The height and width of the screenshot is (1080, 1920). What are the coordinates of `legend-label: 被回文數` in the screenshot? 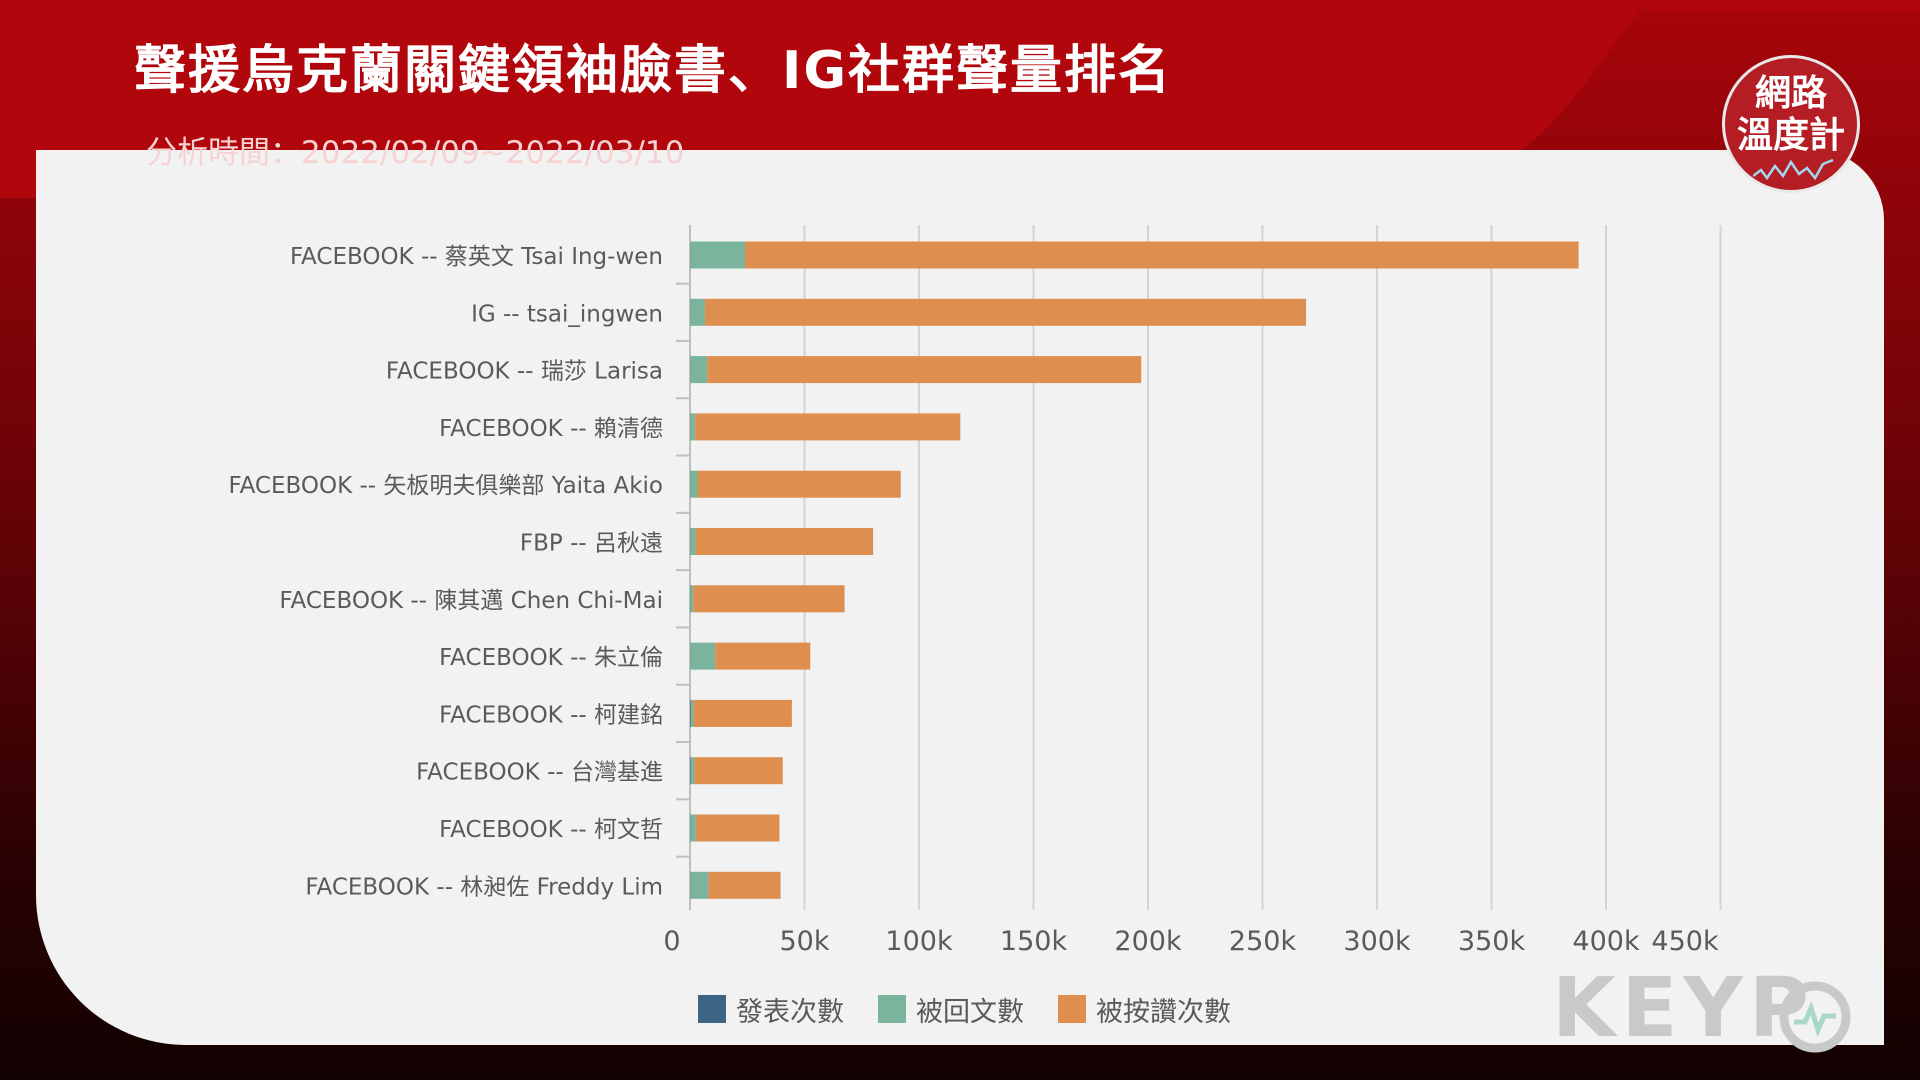 It's located at (970, 1012).